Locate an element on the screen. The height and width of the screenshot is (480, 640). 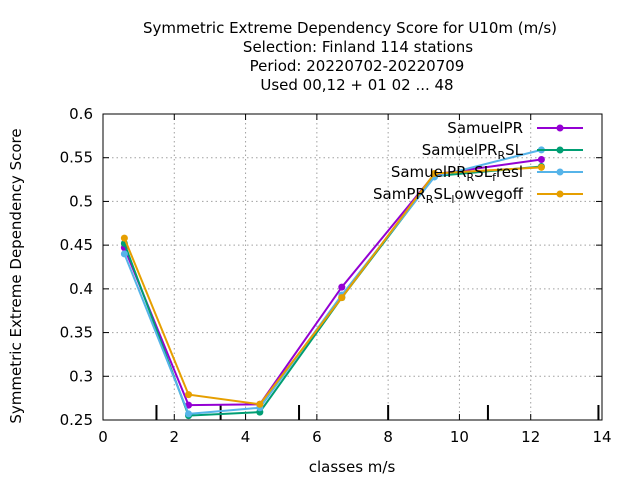
title-line-4: Used 00,12 + 01 02 ... 48 is located at coordinates (356, 85).